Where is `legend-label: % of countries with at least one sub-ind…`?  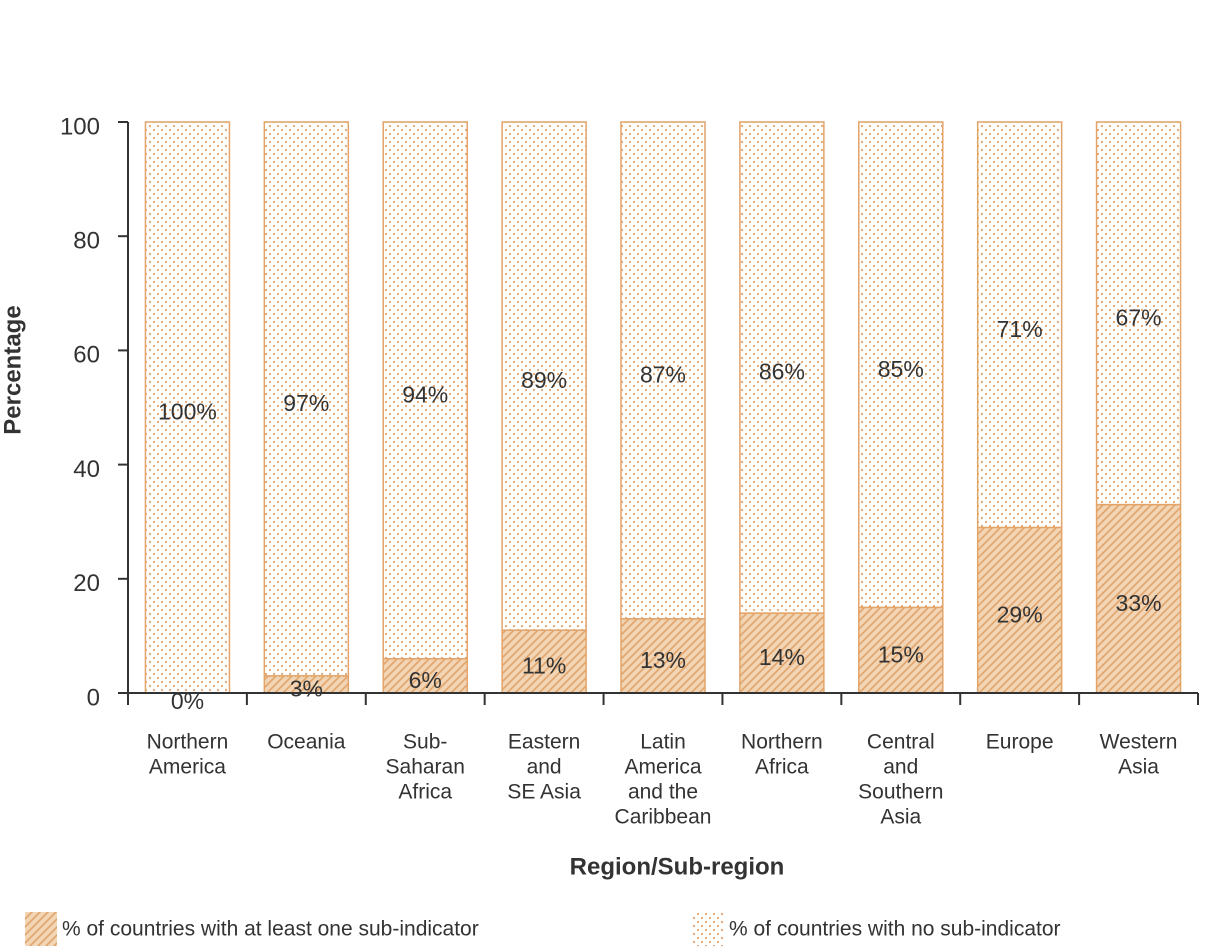
legend-label: % of countries with at least one sub-ind… is located at coordinates (270, 929).